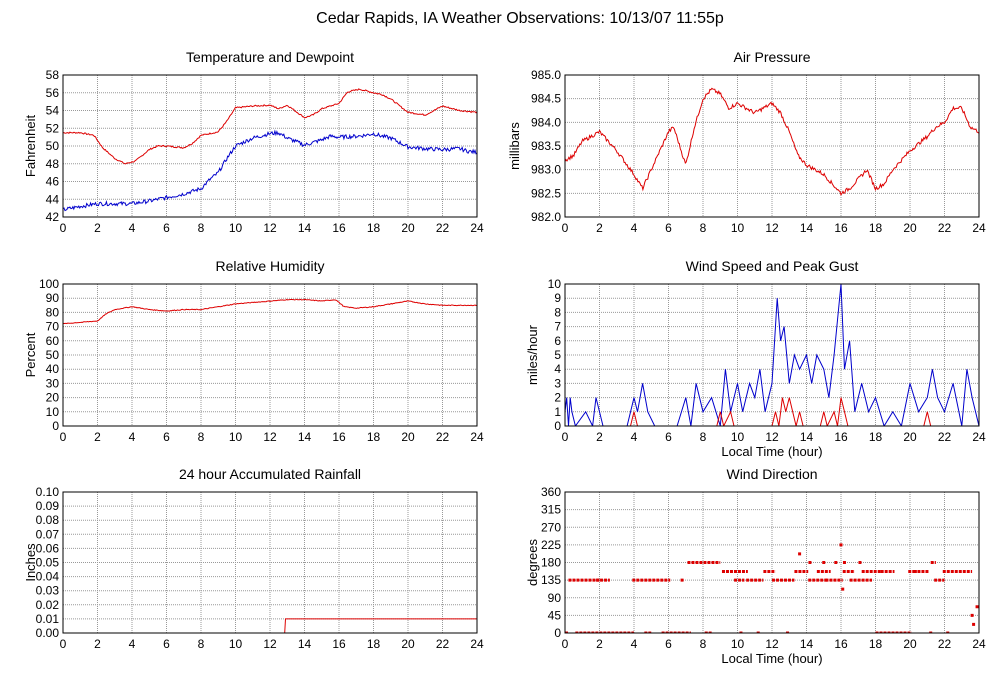 The width and height of the screenshot is (1000, 680). Describe the element at coordinates (53, 327) in the screenshot. I see `y-tick-label: 70` at that location.